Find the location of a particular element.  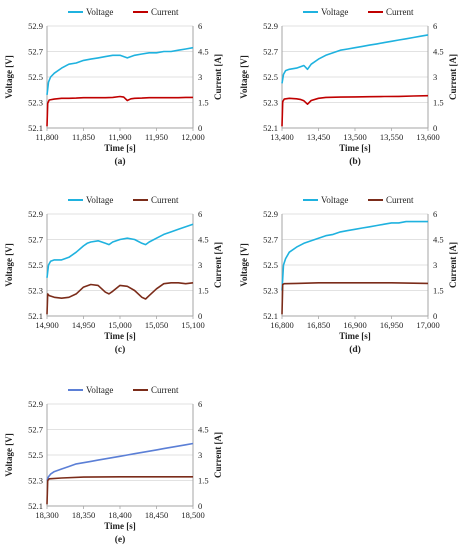

panel-label: (e) is located at coordinates (120, 539).